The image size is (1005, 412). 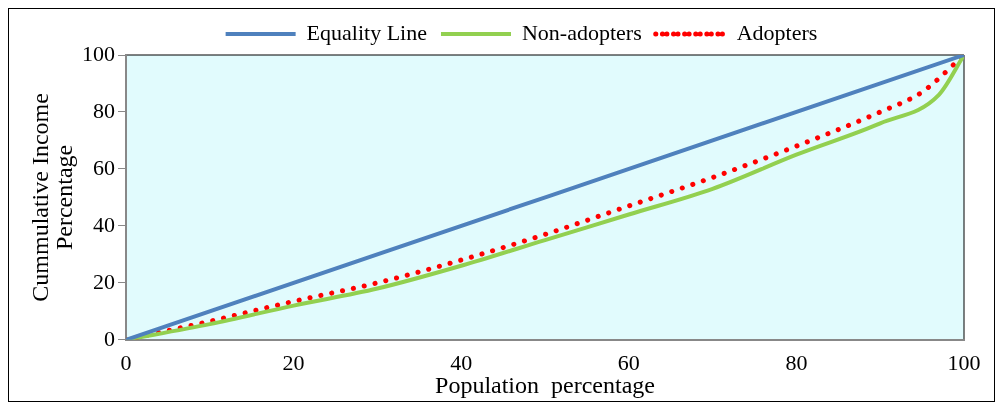 I want to click on legend-label: Equality Line, so click(x=366, y=32).